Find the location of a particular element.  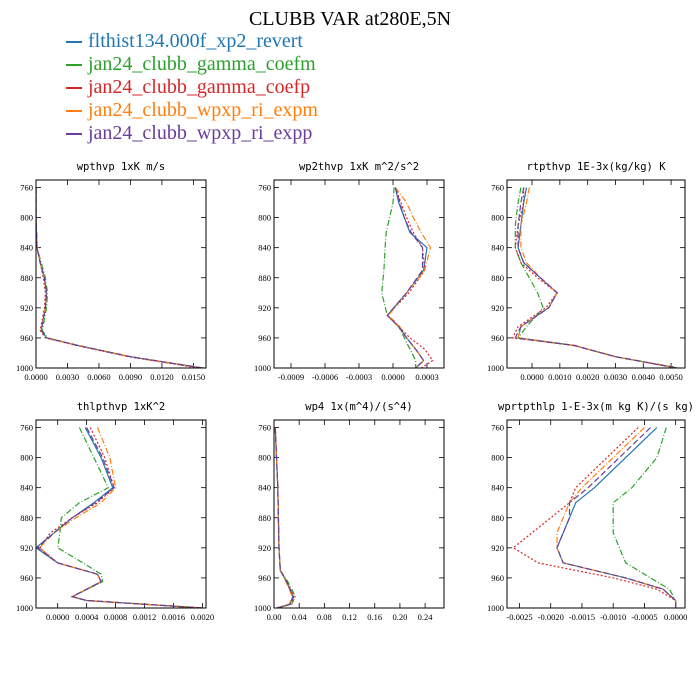

panel-title: wp2thvp 1xK m^2/s^2 is located at coordinates (359, 167).